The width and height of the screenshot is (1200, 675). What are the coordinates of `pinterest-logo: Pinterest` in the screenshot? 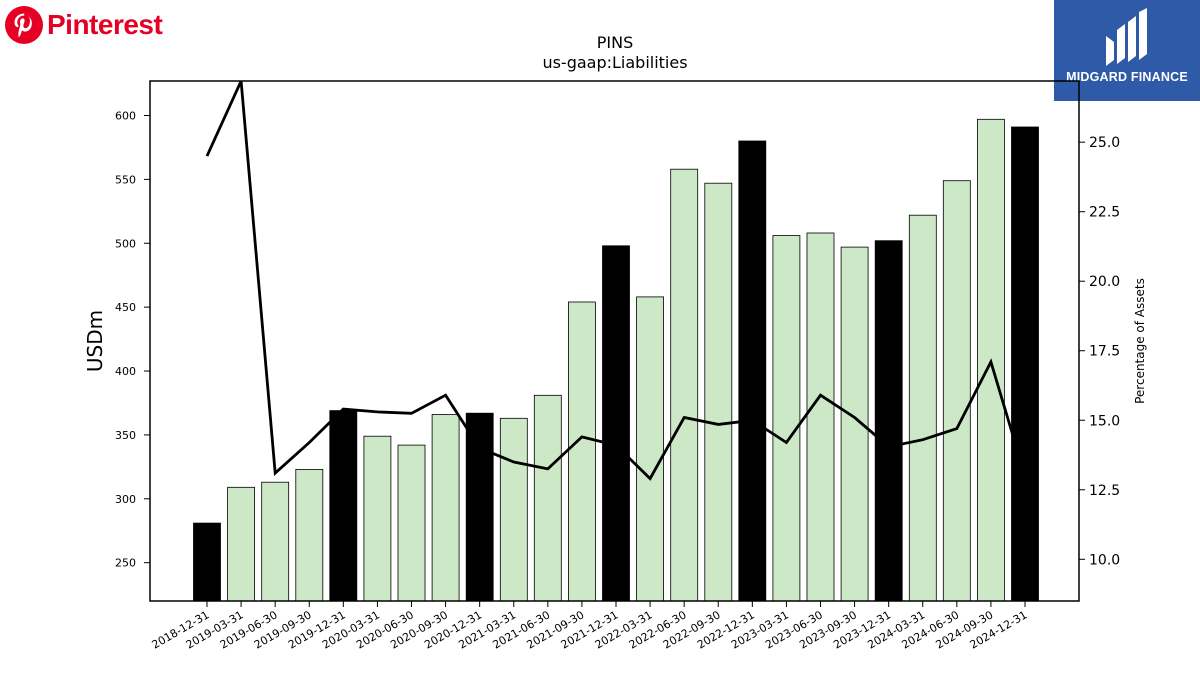 It's located at (84, 25).